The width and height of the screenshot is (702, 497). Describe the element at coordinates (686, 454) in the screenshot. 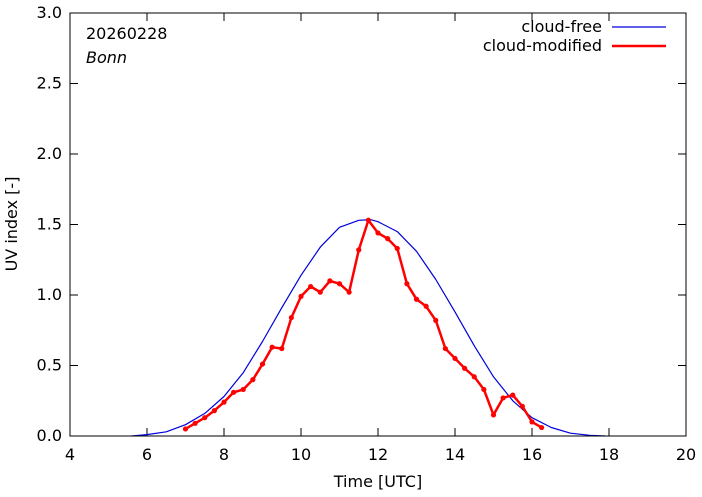

I see `x-tick-label: 20` at that location.